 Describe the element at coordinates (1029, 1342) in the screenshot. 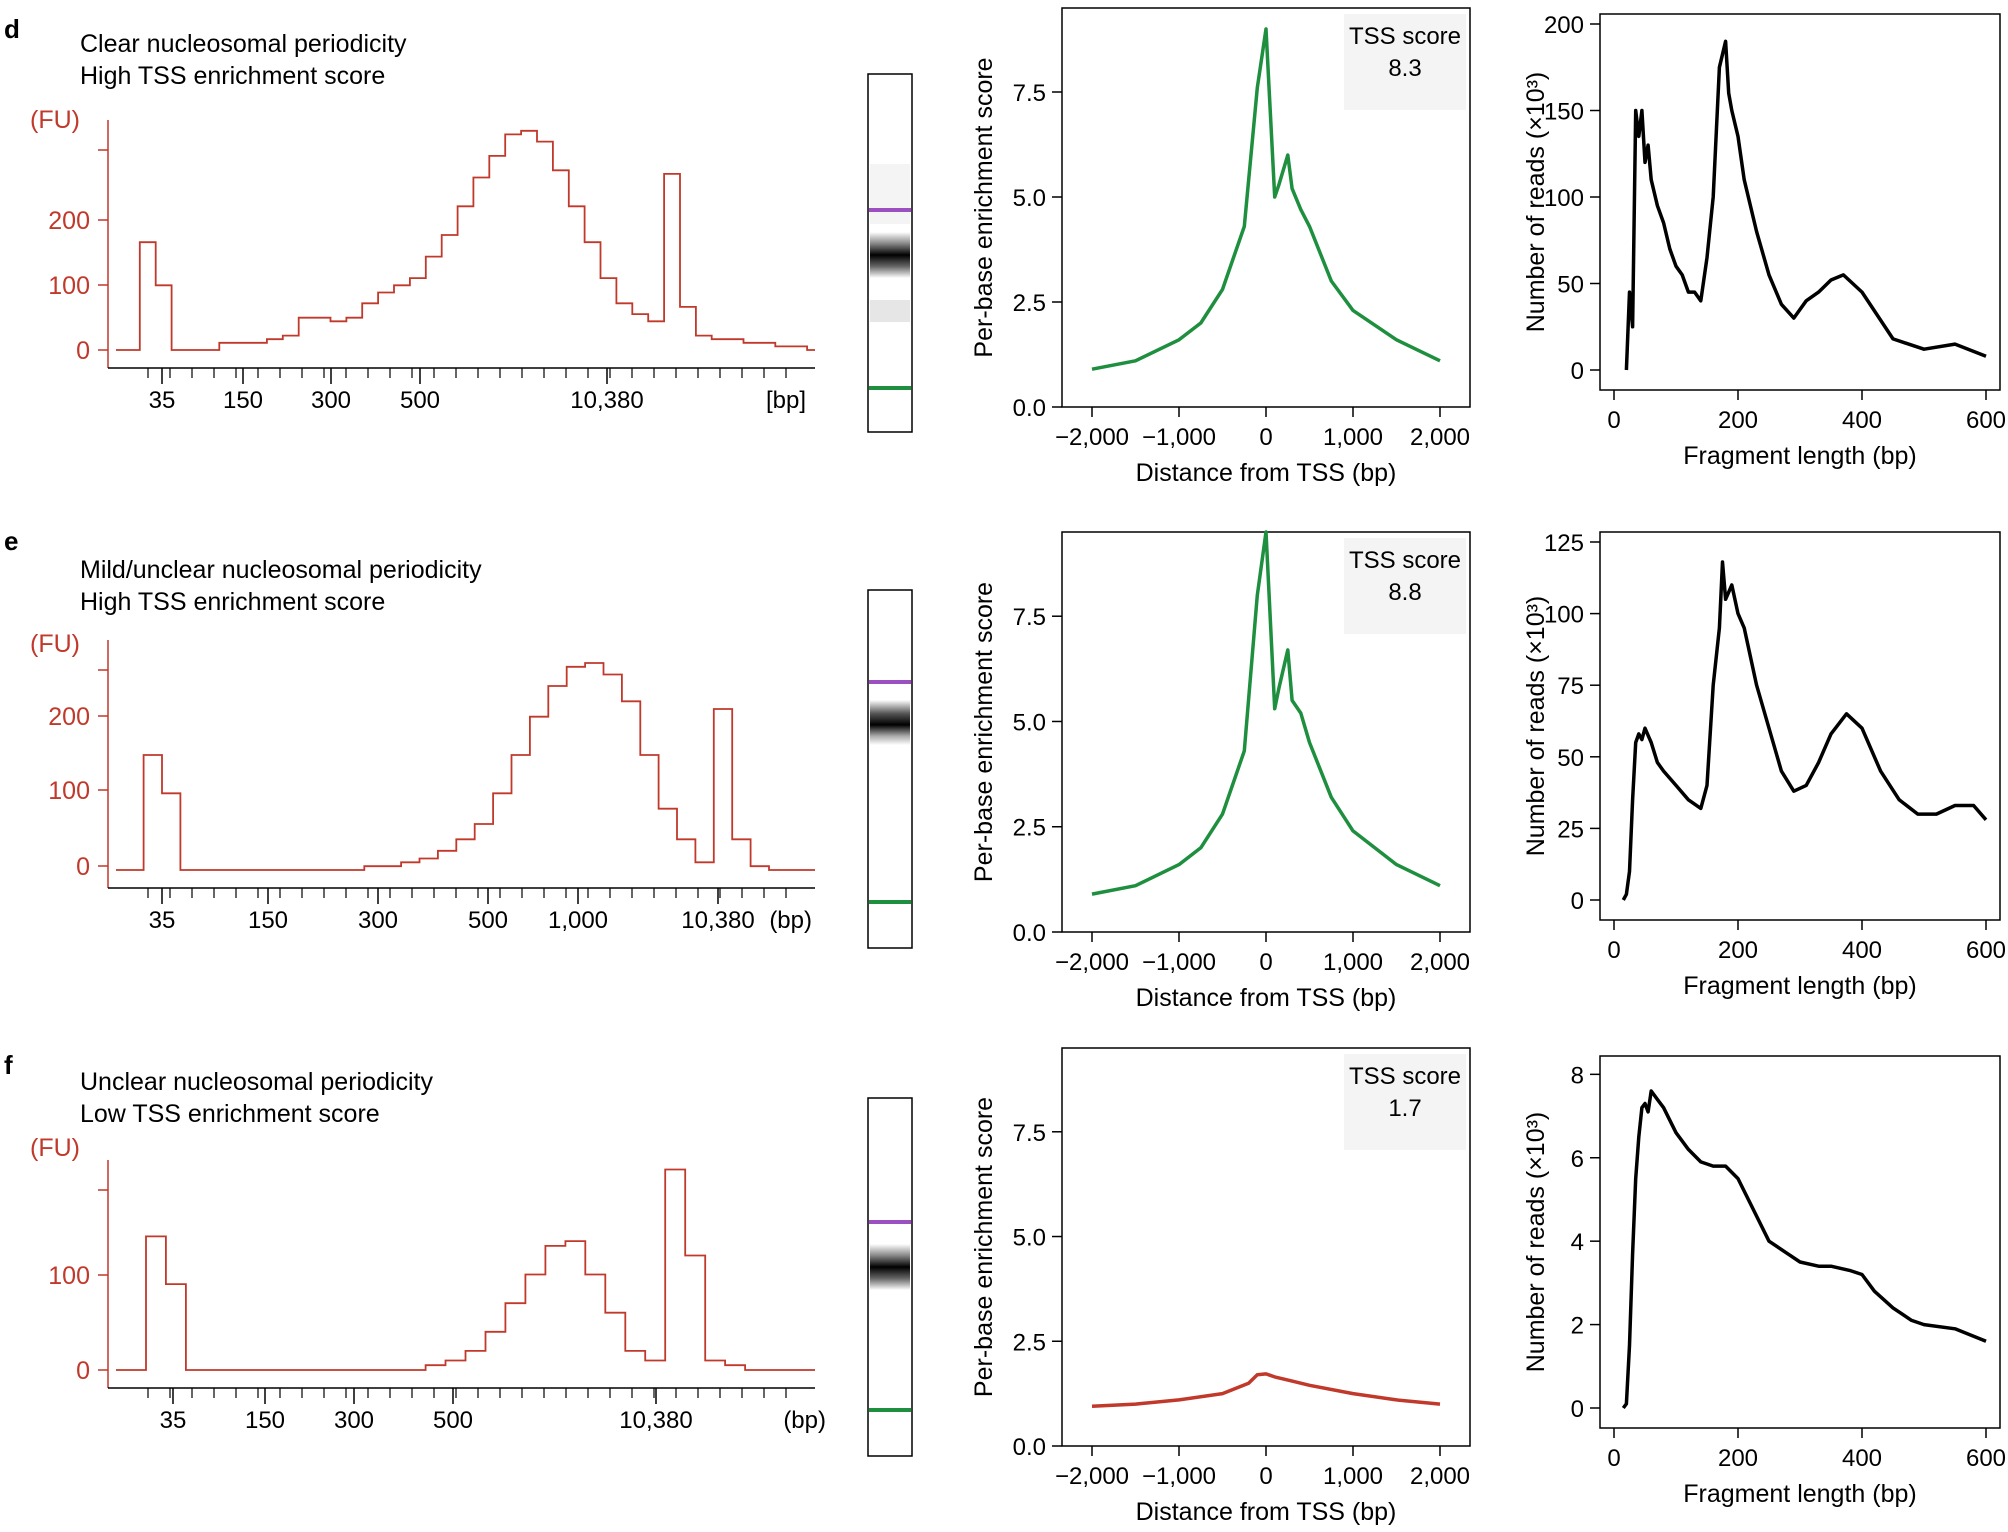

I see `tss-y-tick-label: 2.5` at that location.